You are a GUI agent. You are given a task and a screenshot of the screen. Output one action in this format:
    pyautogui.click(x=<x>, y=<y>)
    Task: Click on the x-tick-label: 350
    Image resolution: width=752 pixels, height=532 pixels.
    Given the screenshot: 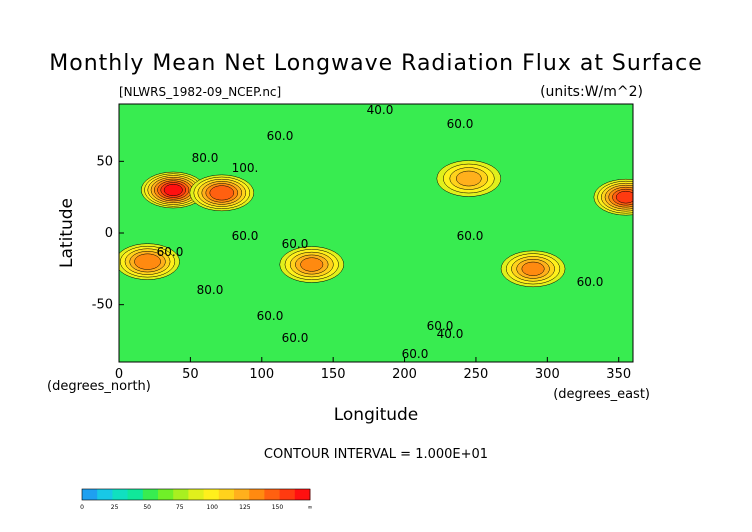 What is the action you would take?
    pyautogui.click(x=618, y=374)
    